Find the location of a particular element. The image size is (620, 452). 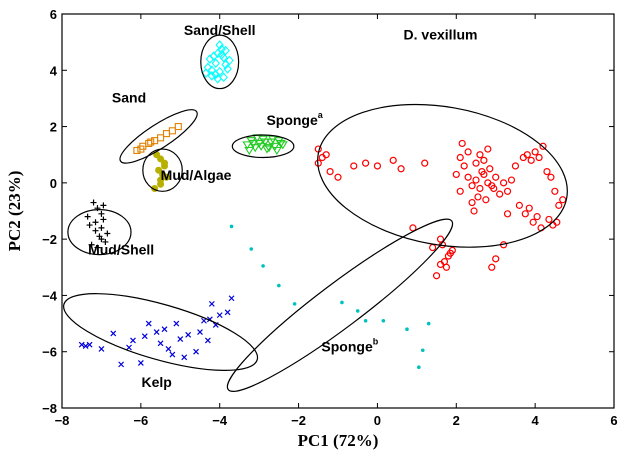

y-tick-label: 2 is located at coordinates (53, 127).